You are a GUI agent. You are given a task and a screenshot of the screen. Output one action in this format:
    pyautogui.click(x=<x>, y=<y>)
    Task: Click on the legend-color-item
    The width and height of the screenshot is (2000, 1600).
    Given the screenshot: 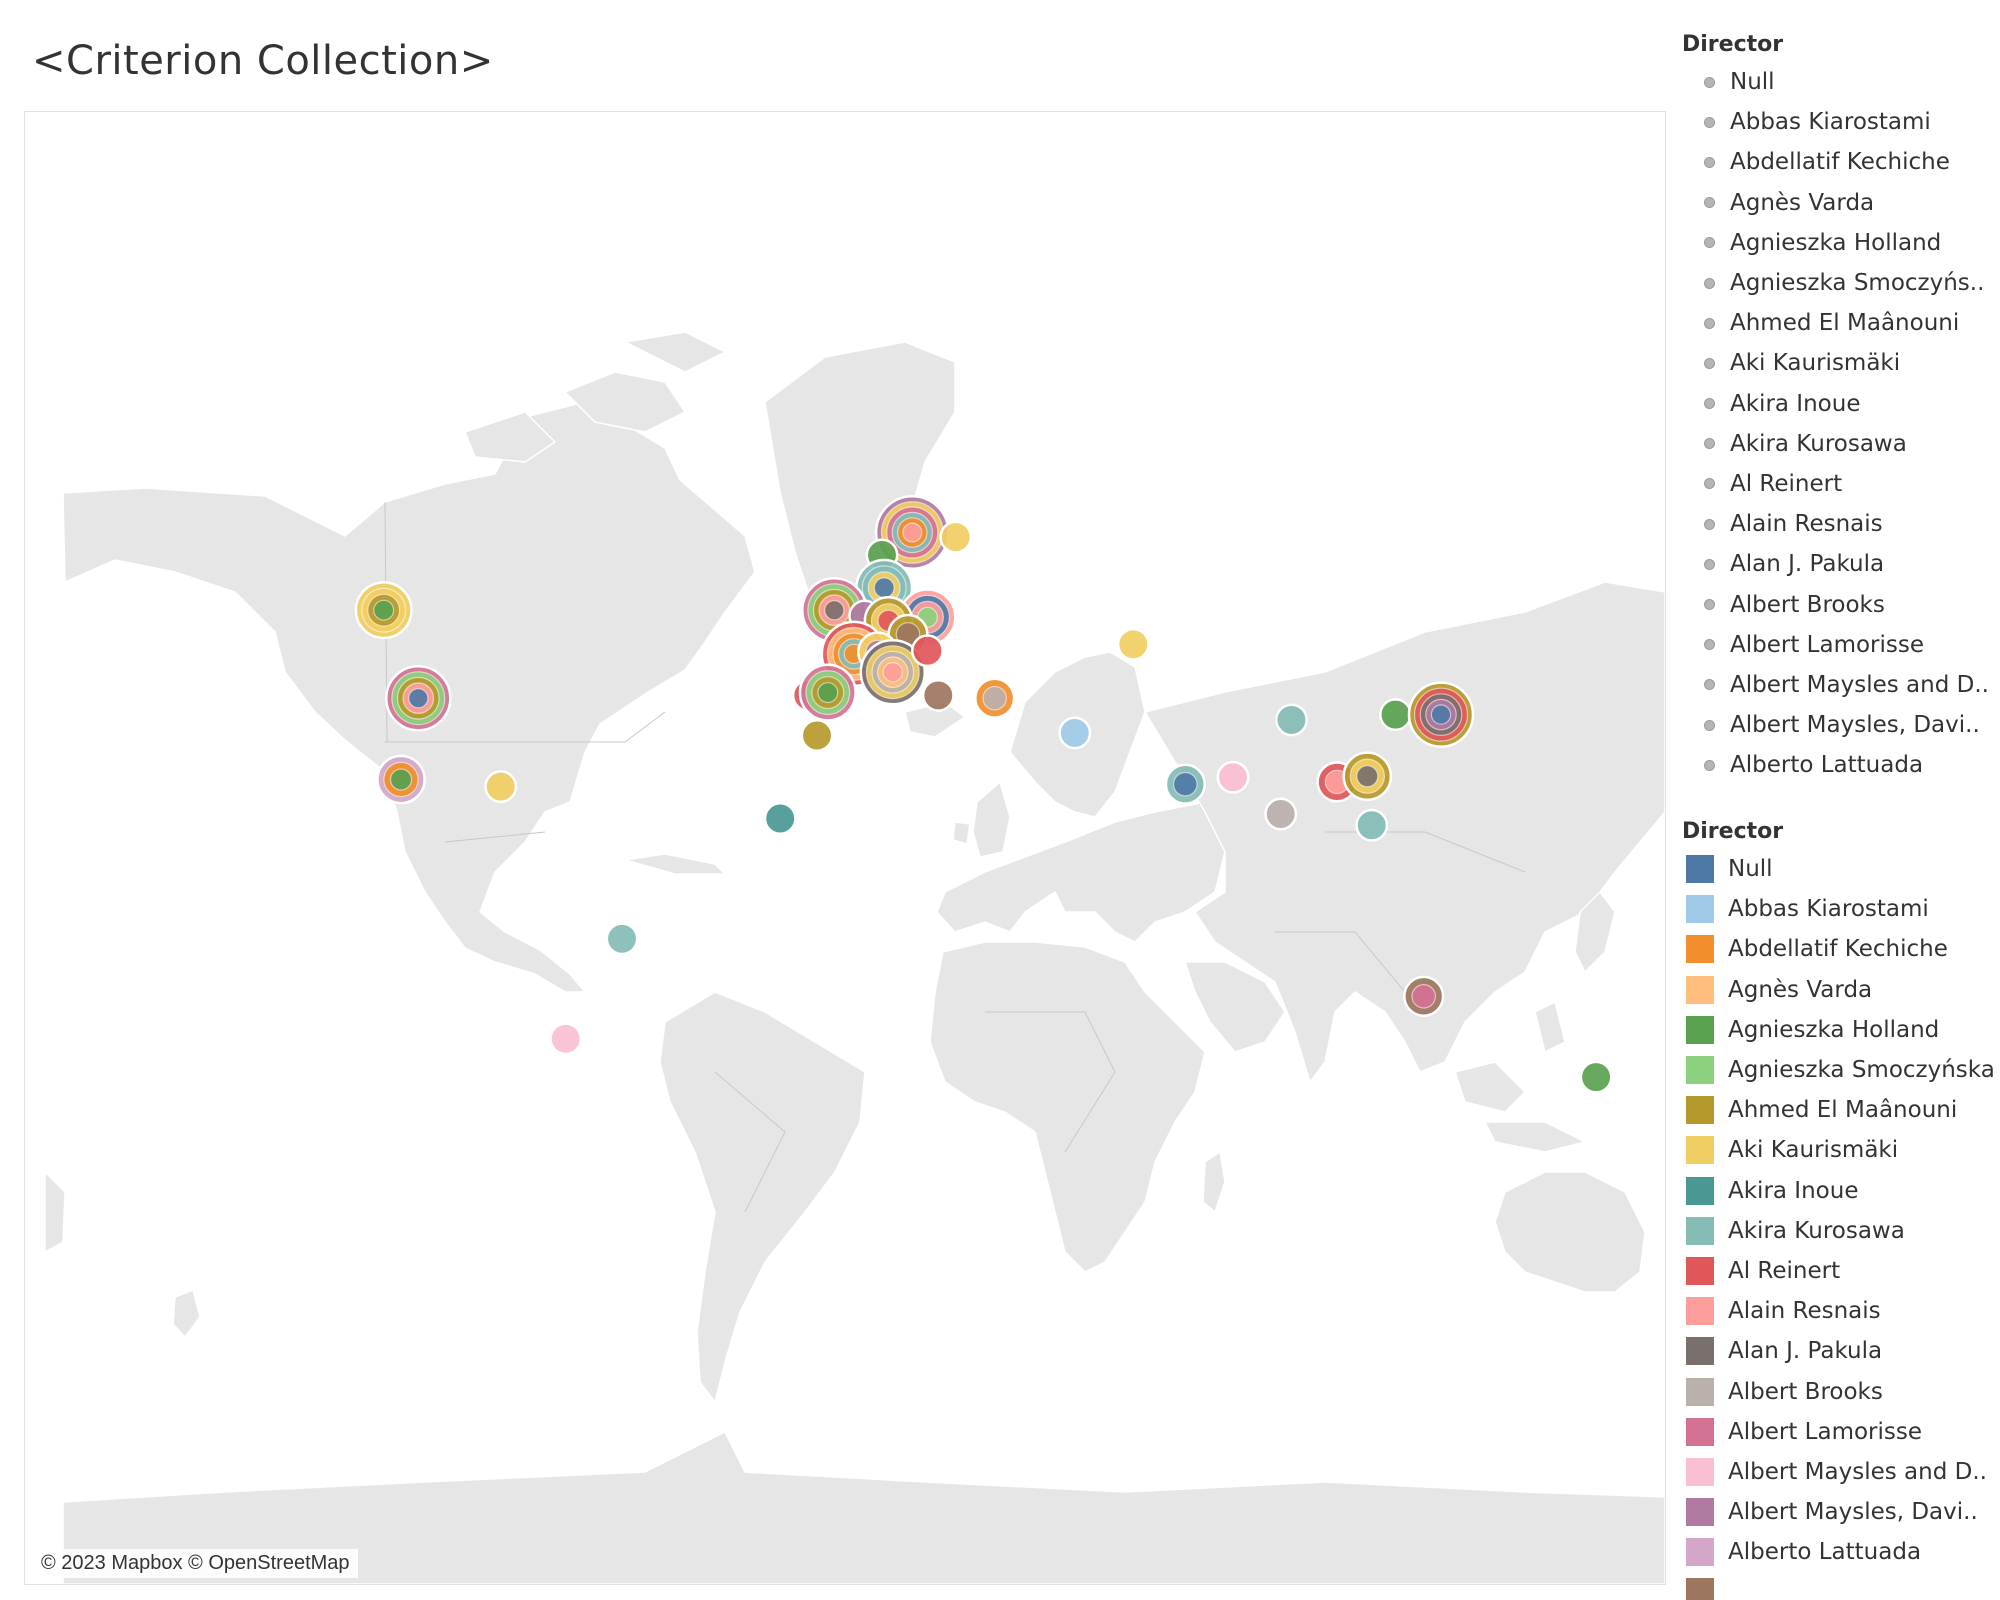 What is the action you would take?
    pyautogui.click(x=1841, y=1586)
    